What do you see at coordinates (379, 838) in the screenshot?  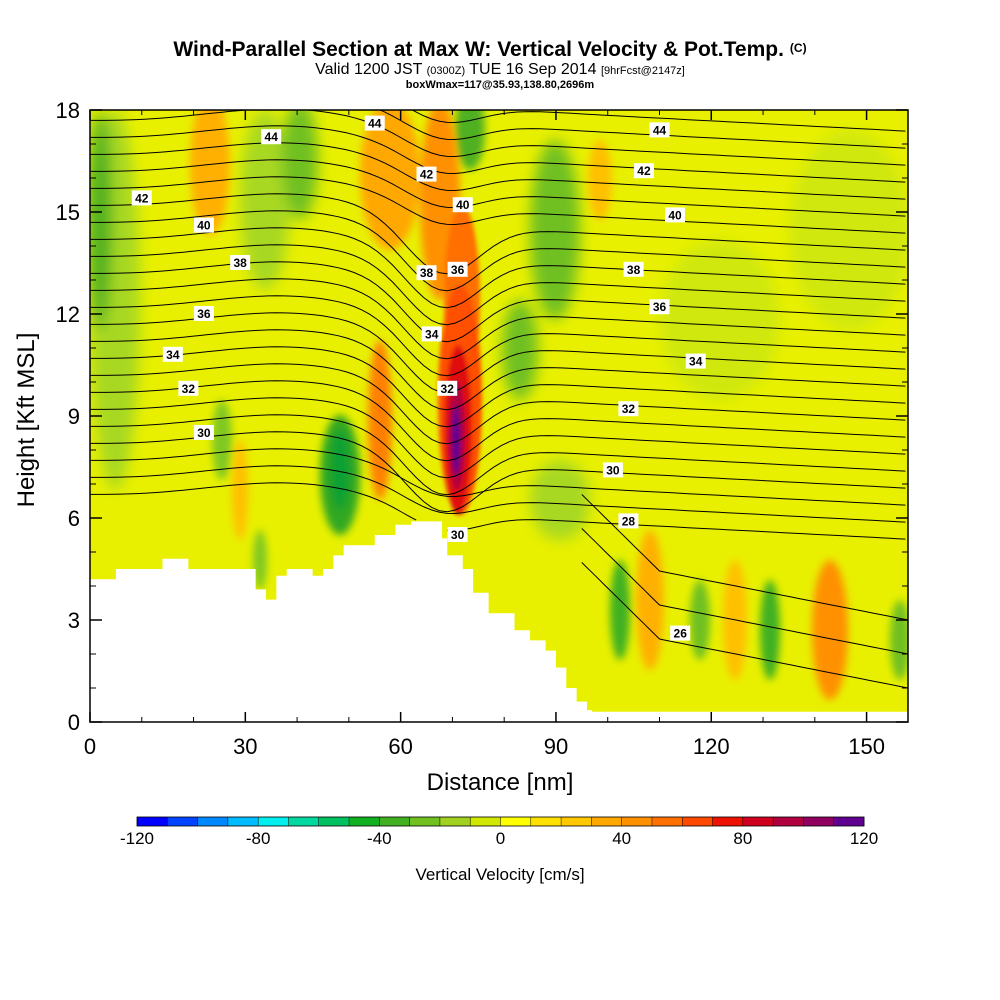 I see `colorbar-tick-label: -40` at bounding box center [379, 838].